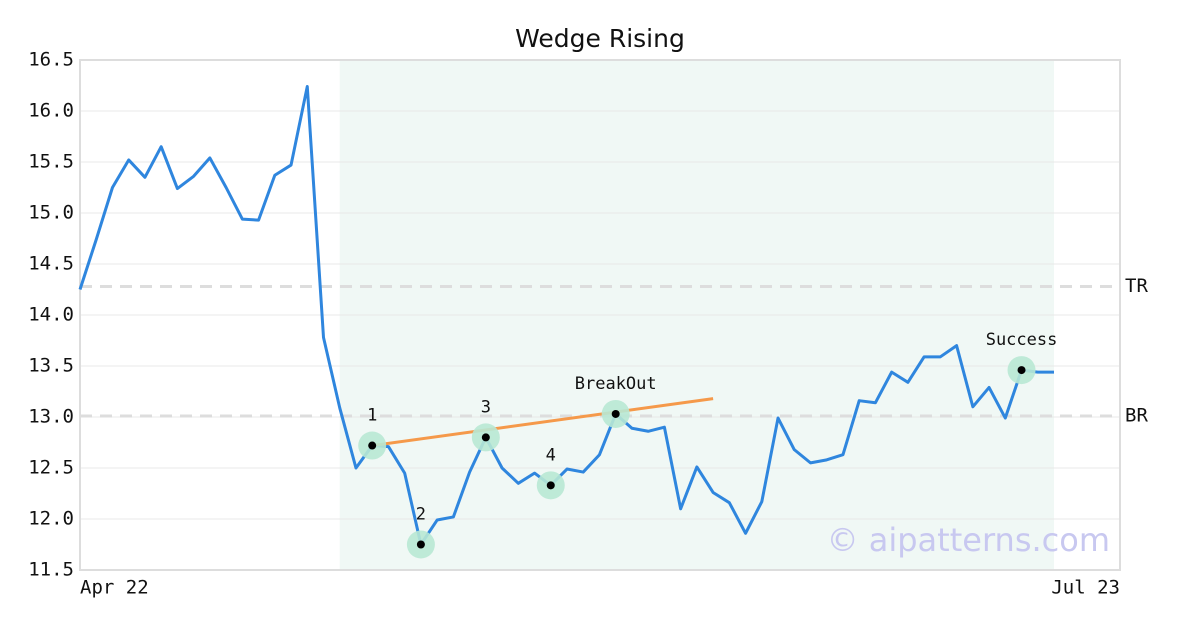 The height and width of the screenshot is (630, 1200). Describe the element at coordinates (1085, 588) in the screenshot. I see `x-tick-label: Jul 23` at that location.